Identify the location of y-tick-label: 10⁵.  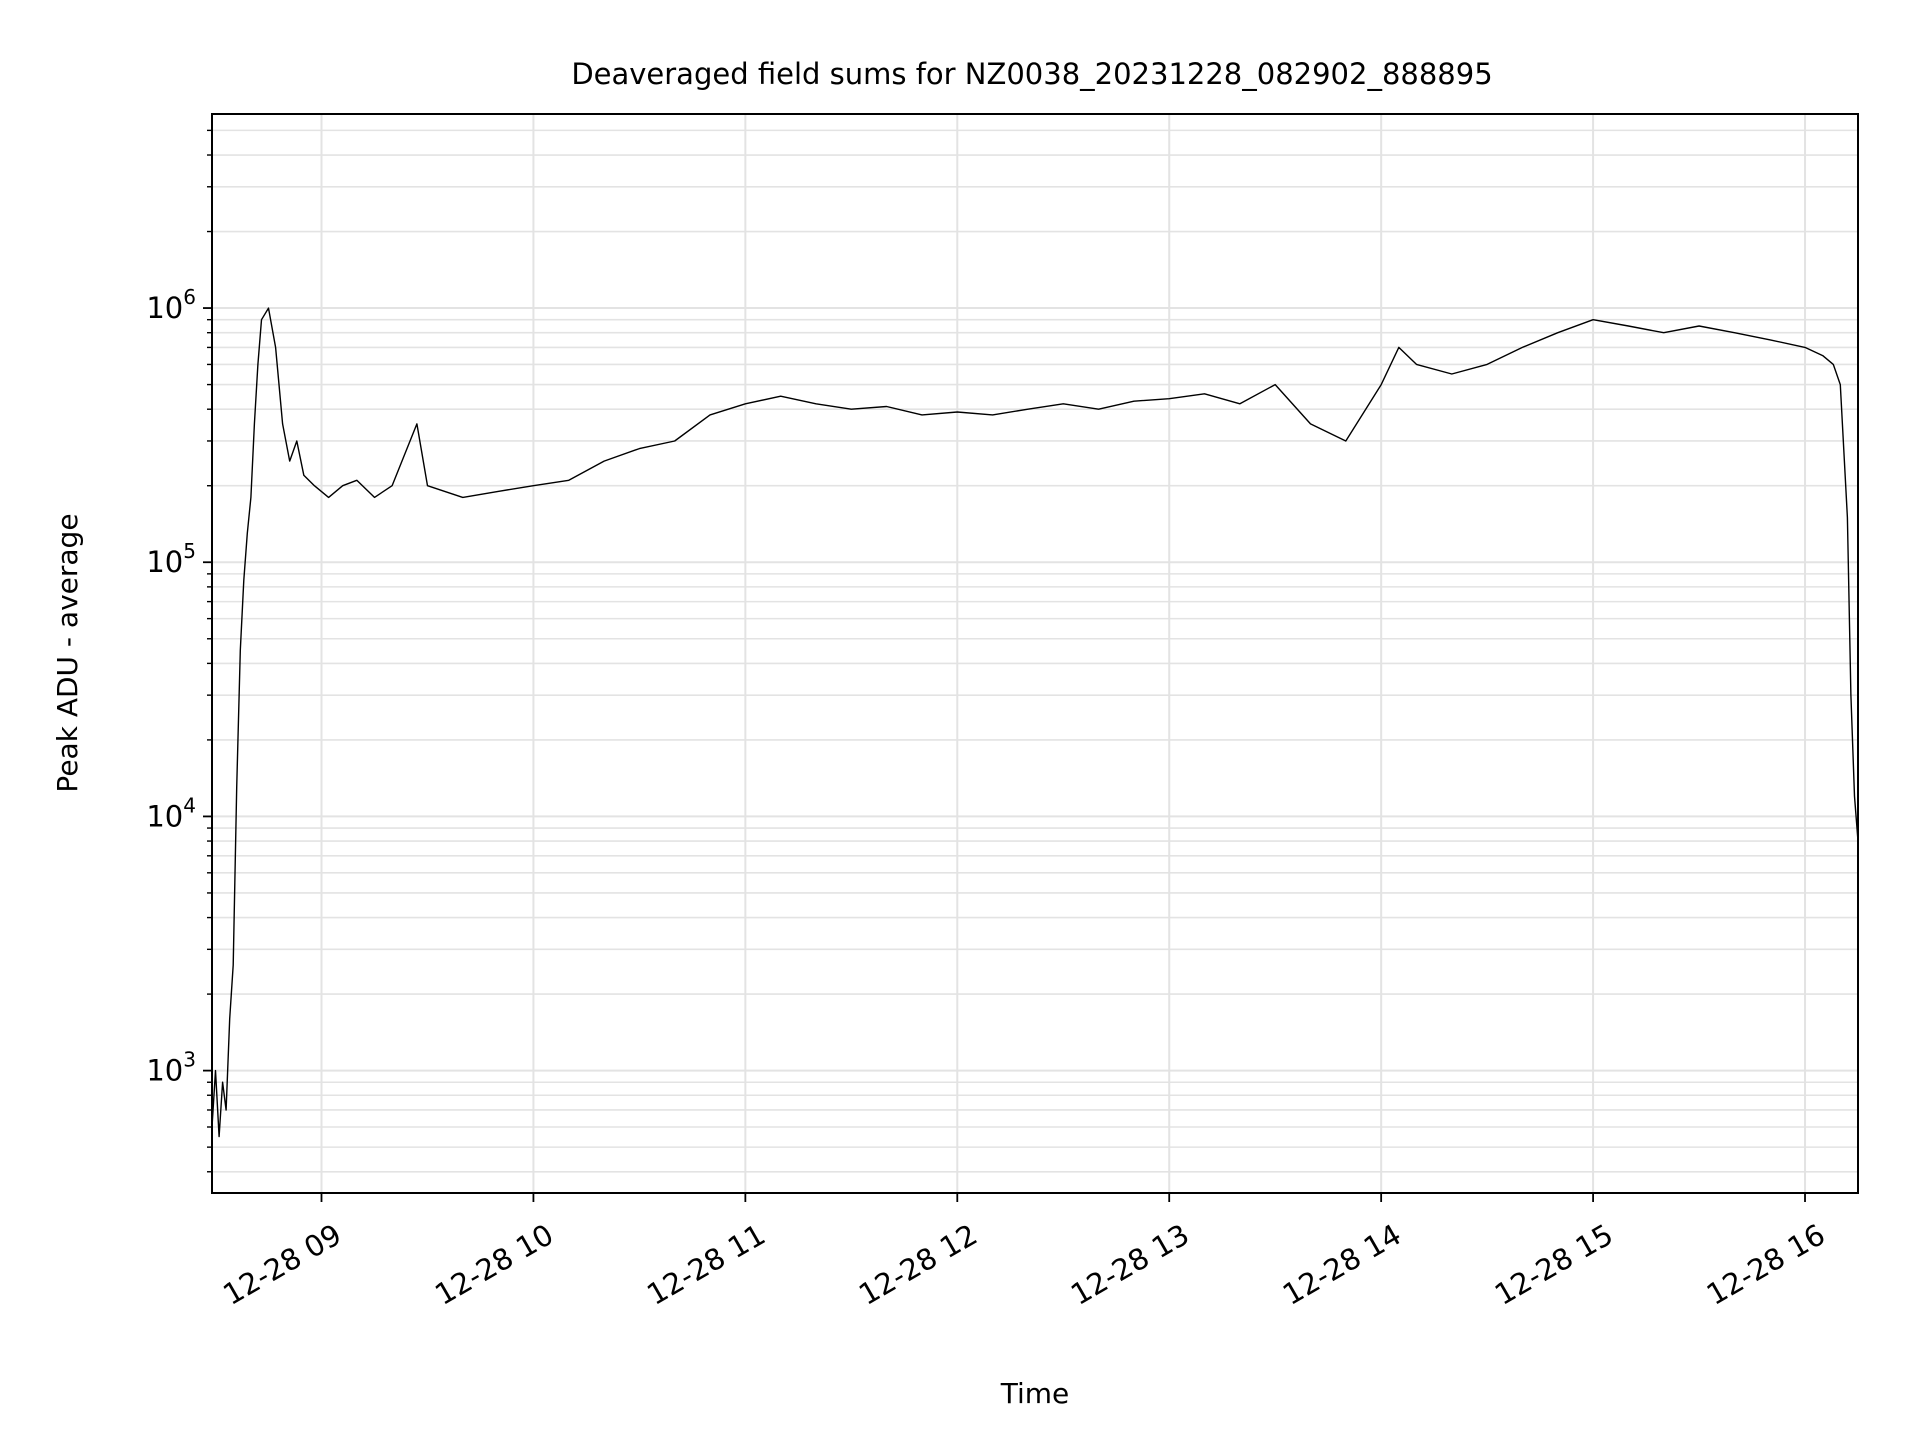
(171, 559).